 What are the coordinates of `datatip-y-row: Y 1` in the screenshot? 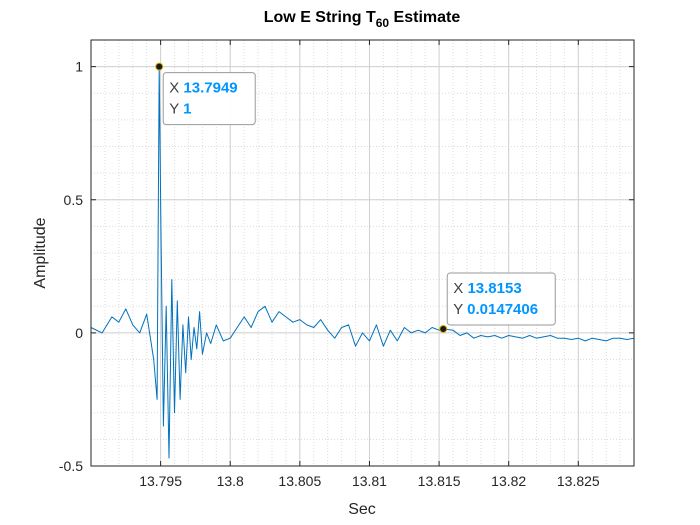 It's located at (180, 109).